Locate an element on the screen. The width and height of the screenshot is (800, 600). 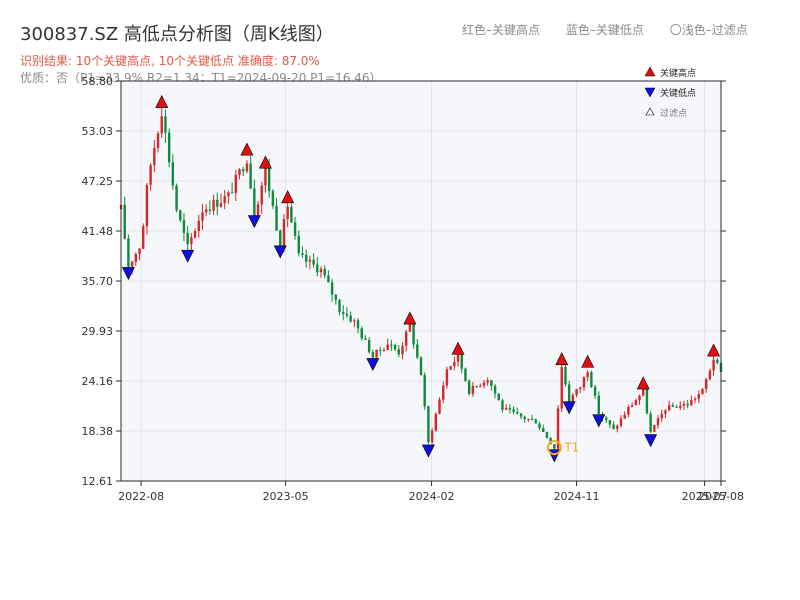
x-tick-label: 2025-08 is located at coordinates (721, 496).